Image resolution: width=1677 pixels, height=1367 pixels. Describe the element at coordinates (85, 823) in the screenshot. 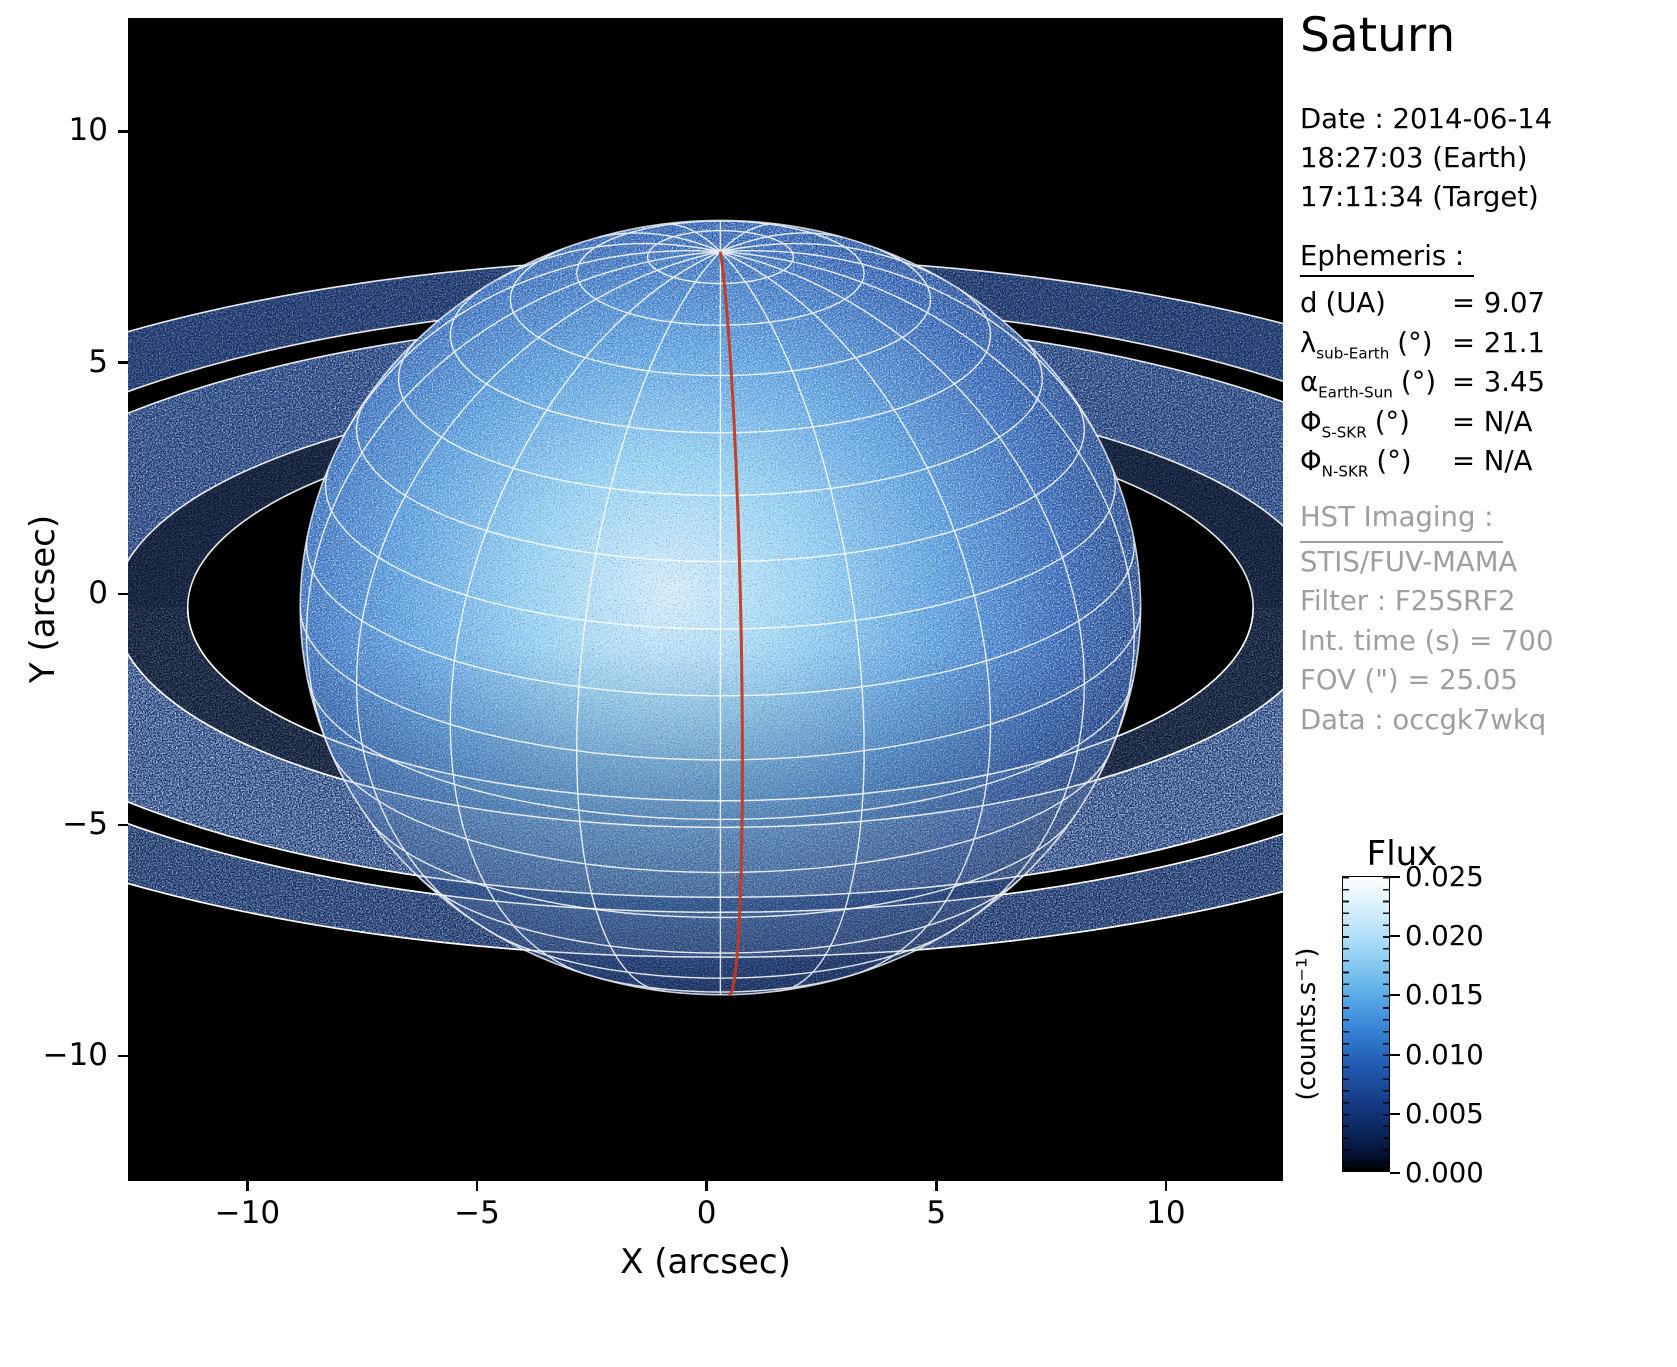

I see `y-tick-label: −5` at that location.